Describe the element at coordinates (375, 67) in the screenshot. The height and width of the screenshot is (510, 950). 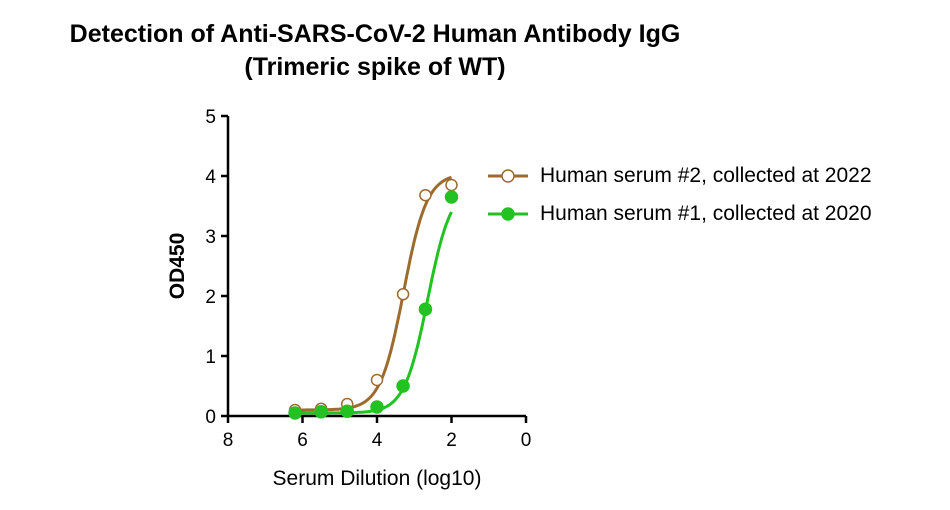
I see `chart-subtitle: (Trimeric spike of WT)` at that location.